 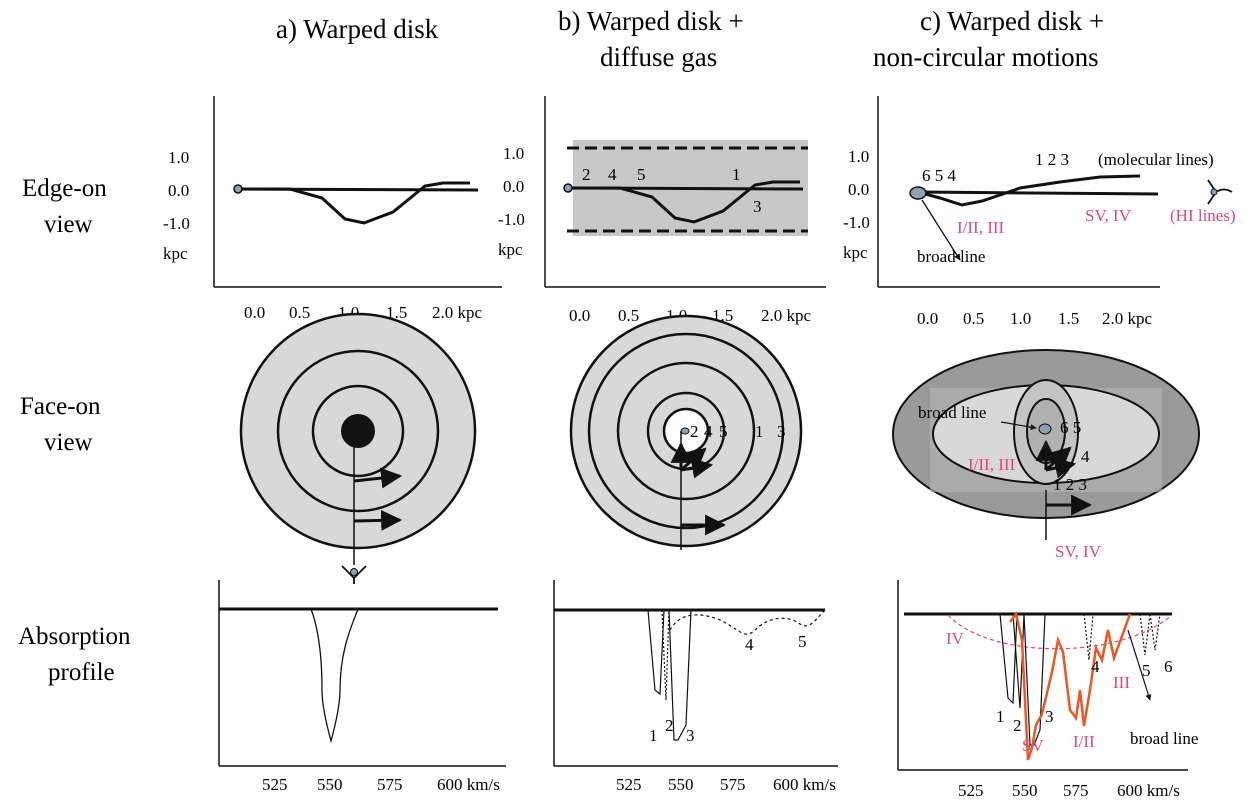 I want to click on b-nucleus, so click(x=685, y=431).